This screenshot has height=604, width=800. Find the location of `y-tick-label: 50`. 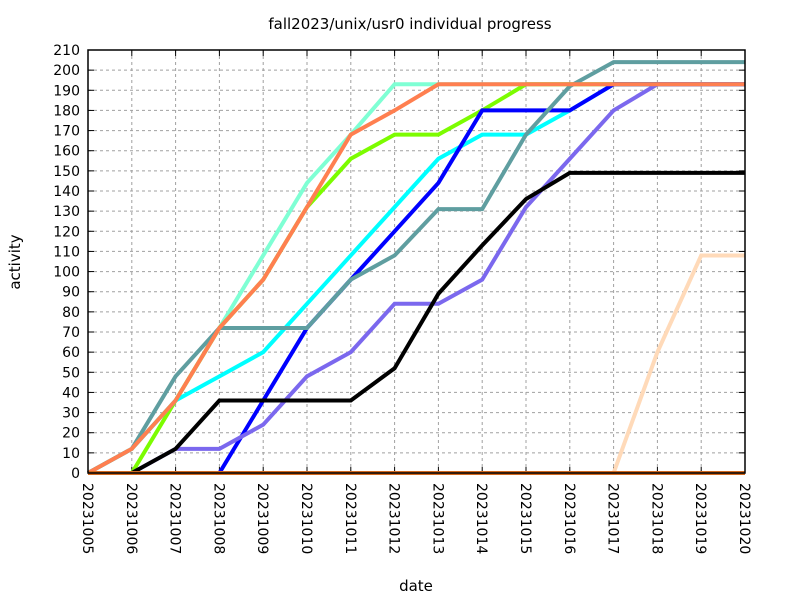

y-tick-label: 50 is located at coordinates (71, 373).